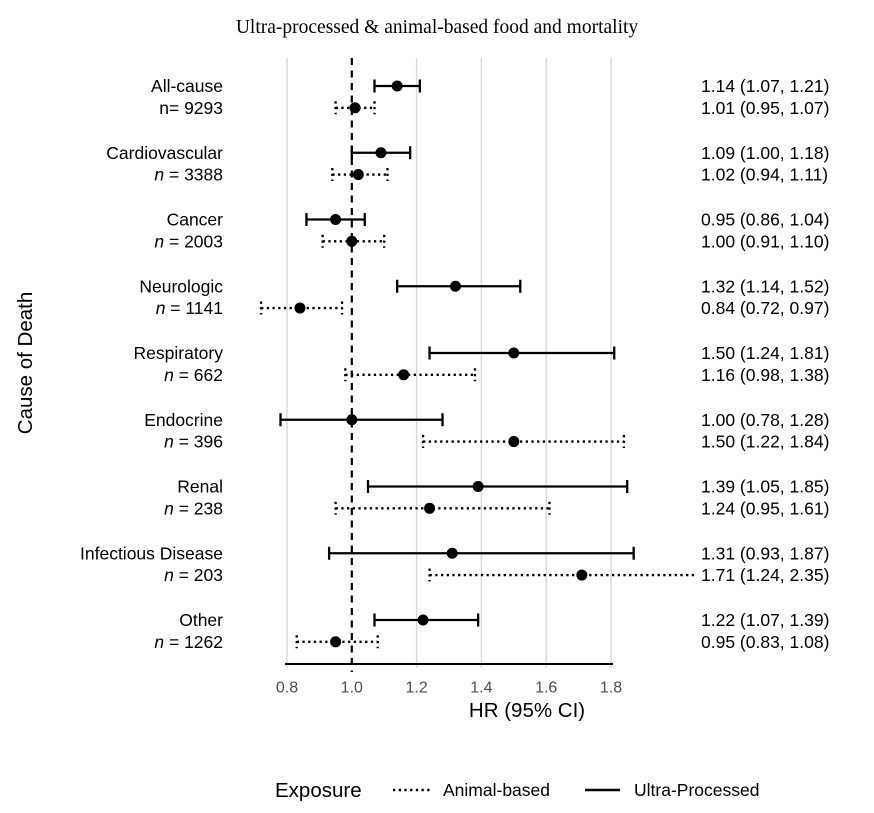 The height and width of the screenshot is (813, 874). I want to click on hr-value-ultra-processed: 1.09 (1.00, 1.18), so click(765, 153).